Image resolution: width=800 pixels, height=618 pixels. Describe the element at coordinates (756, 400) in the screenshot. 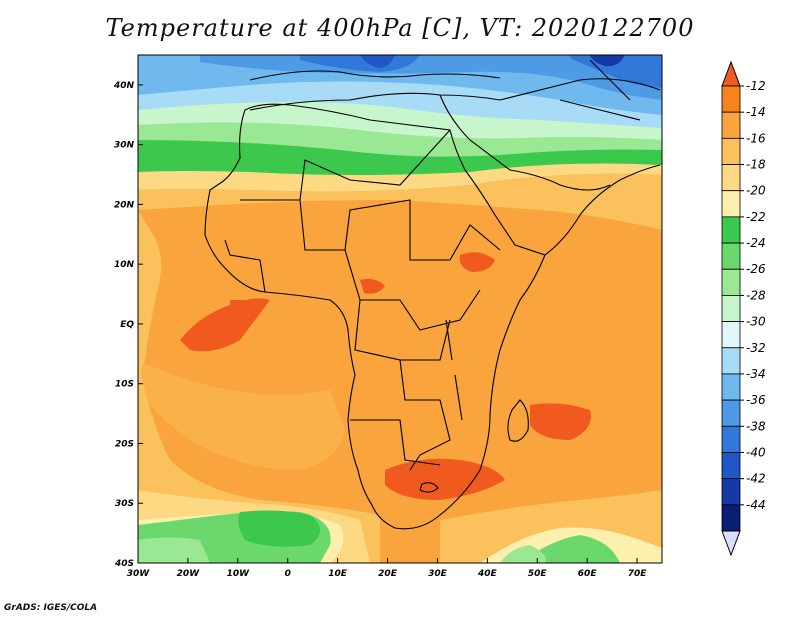

I see `colorbar-label: -36` at that location.